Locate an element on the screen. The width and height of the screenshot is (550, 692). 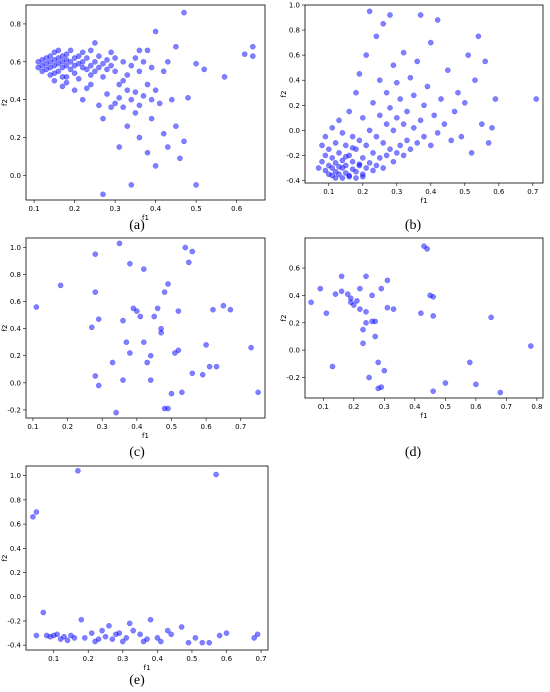
y-tick-label: 0.4 is located at coordinates (295, 296).